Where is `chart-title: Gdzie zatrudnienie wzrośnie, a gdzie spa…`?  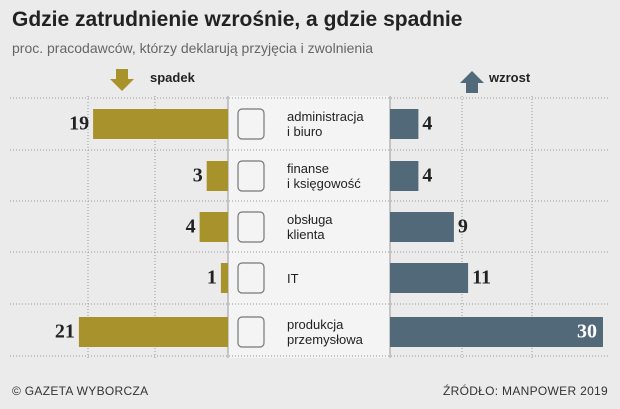 chart-title: Gdzie zatrudnienie wzrośnie, a gdzie spa… is located at coordinates (237, 19).